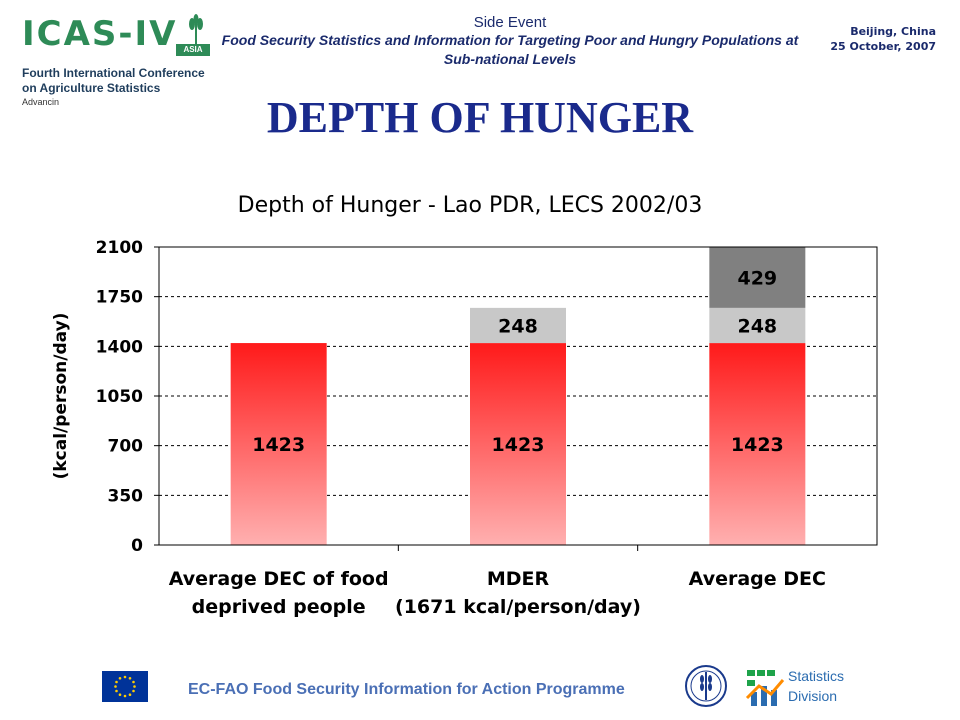  I want to click on fao-logo-icon, so click(706, 686).